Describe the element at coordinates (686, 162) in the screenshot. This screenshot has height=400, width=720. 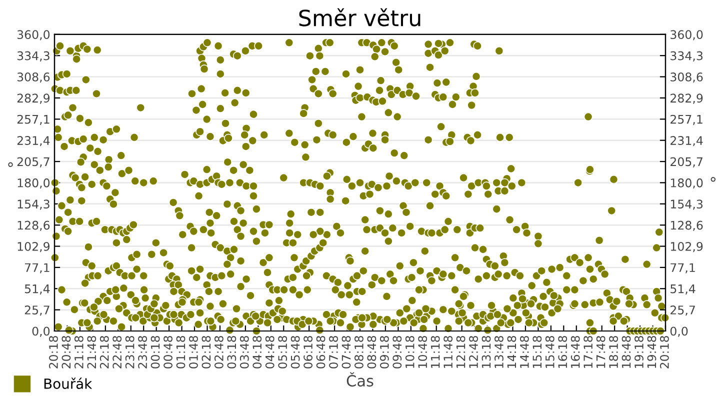
I see `y2-tick-label: 205,7` at that location.